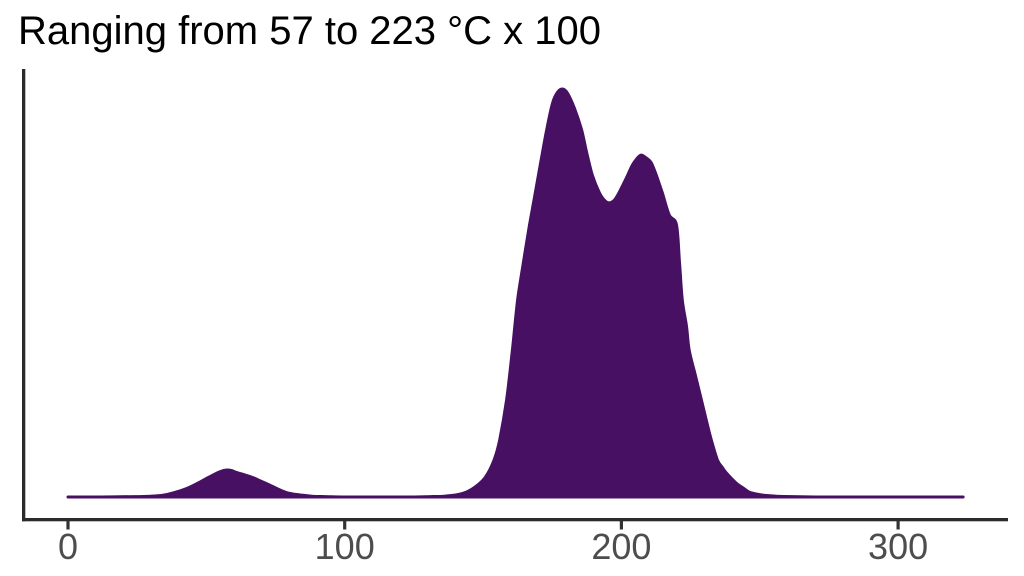  What do you see at coordinates (621, 546) in the screenshot?
I see `x-axis-tick-label: 200` at bounding box center [621, 546].